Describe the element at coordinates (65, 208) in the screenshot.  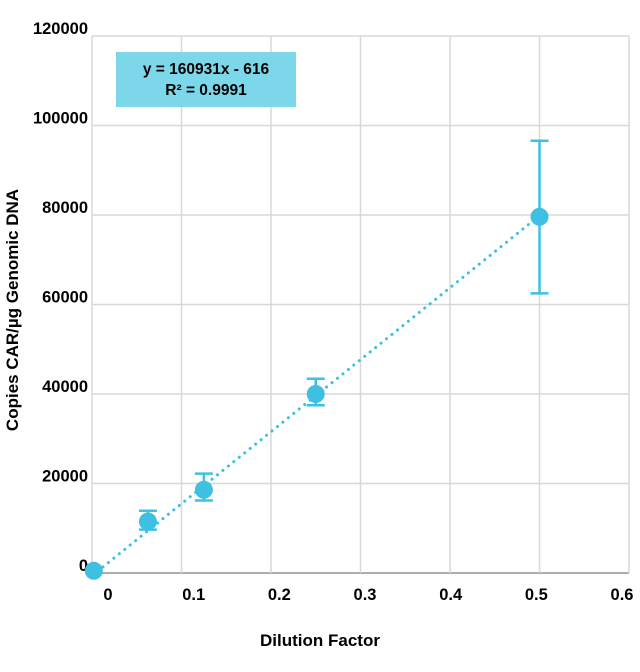
I see `y-tick-label: 80000` at that location.